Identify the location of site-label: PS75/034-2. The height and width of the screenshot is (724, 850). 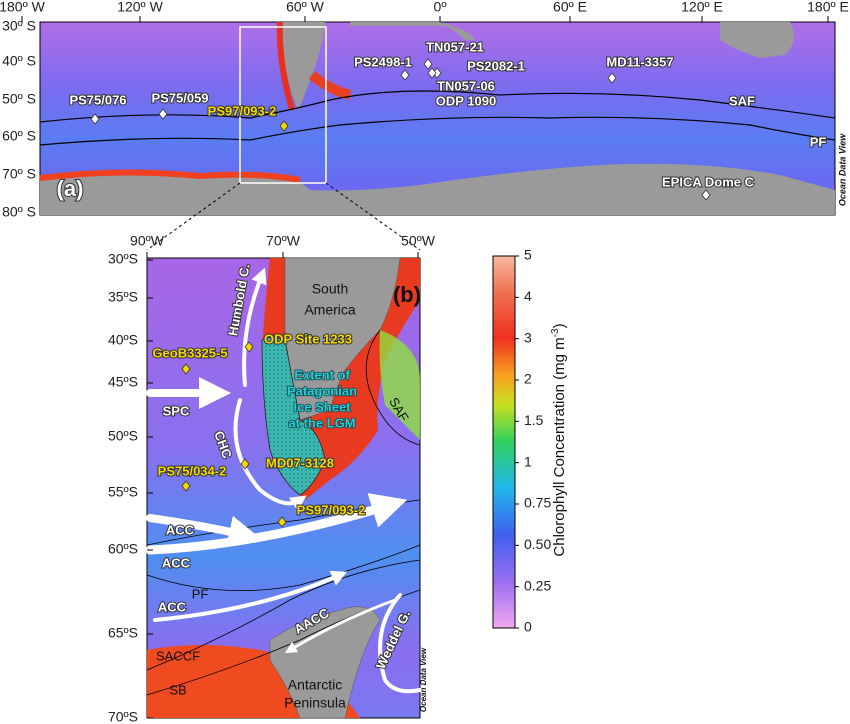
(192, 470).